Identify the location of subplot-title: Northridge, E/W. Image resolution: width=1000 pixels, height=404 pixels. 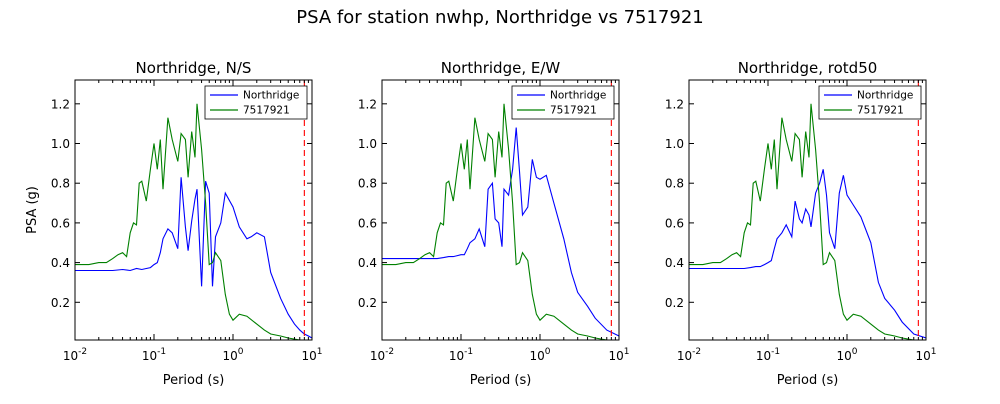
(501, 68).